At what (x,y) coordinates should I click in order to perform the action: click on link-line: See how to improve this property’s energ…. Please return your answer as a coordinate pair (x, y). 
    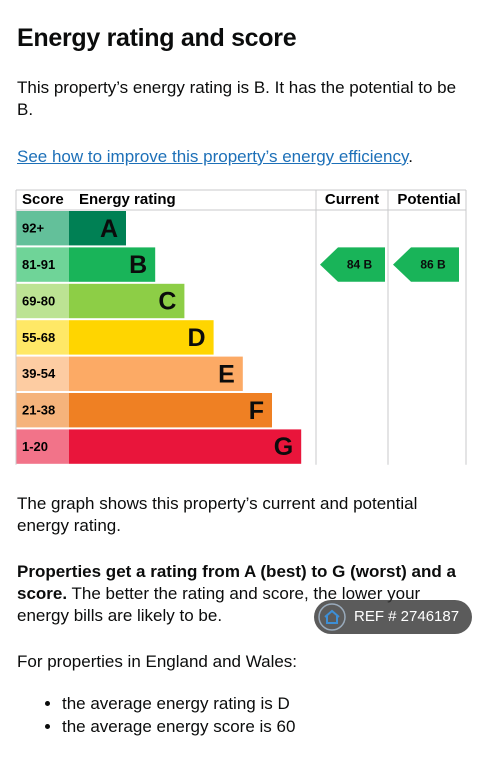
    Looking at the image, I should click on (237, 157).